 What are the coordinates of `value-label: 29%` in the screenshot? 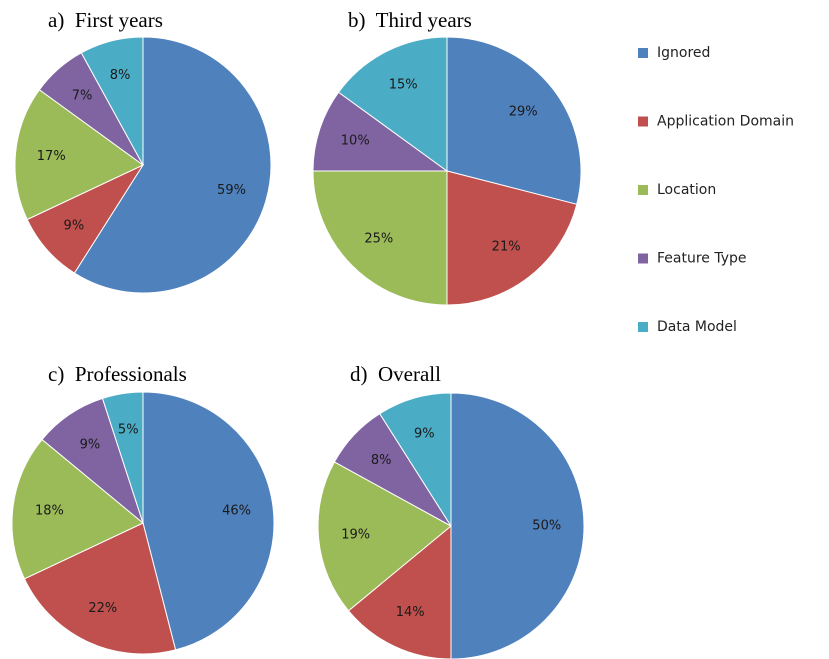 It's located at (523, 111).